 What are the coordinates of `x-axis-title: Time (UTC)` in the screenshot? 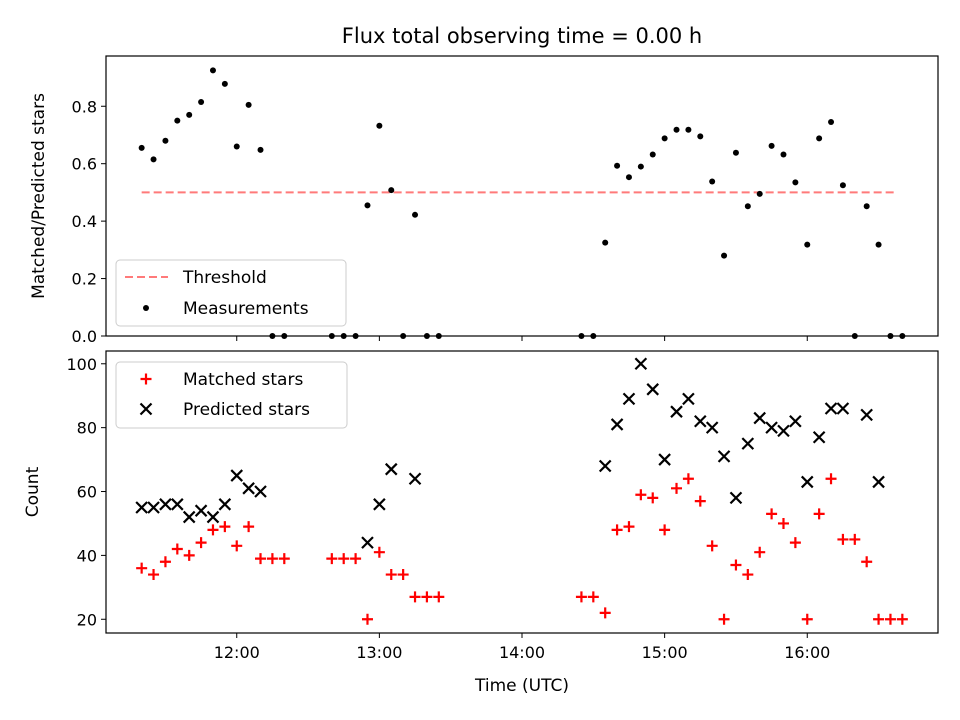 It's located at (521, 686).